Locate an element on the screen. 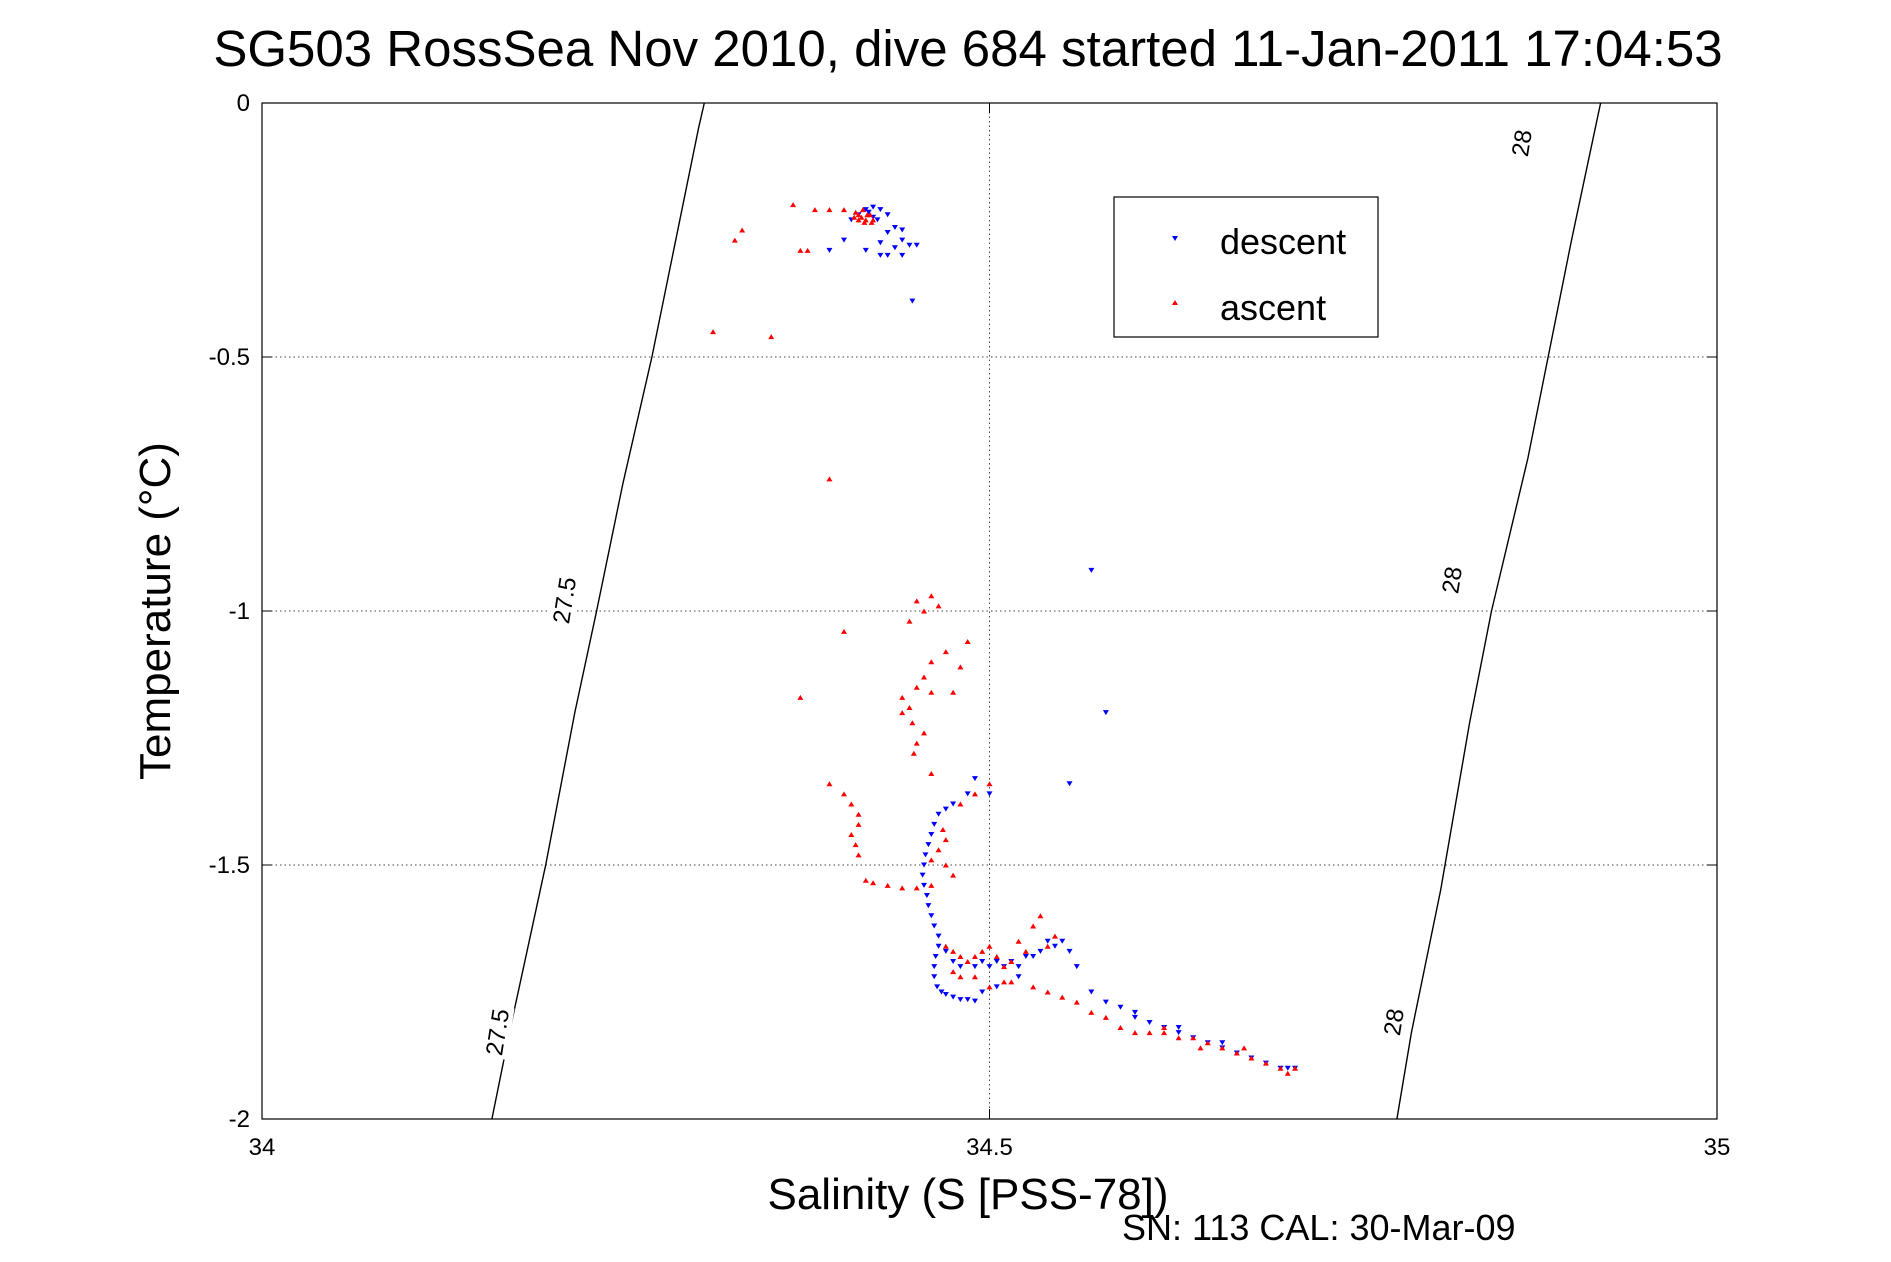 This screenshot has width=1891, height=1262. y-tick-label: 0 is located at coordinates (243, 103).